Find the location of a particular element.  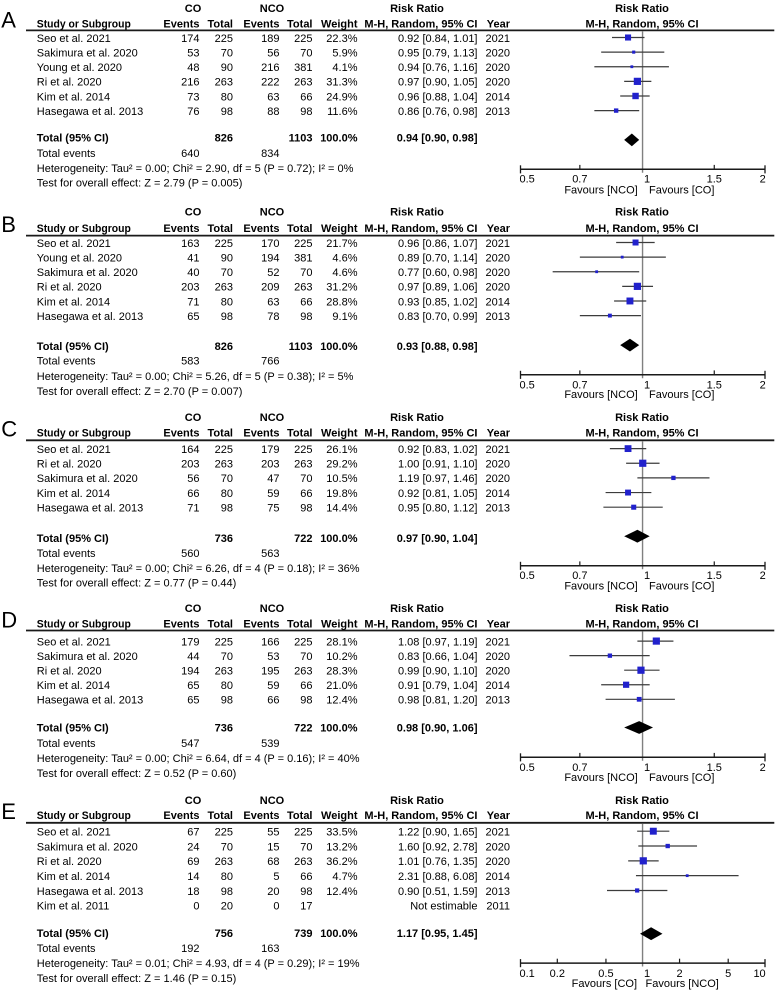

svg-text: 826 is located at coordinates (224, 347).